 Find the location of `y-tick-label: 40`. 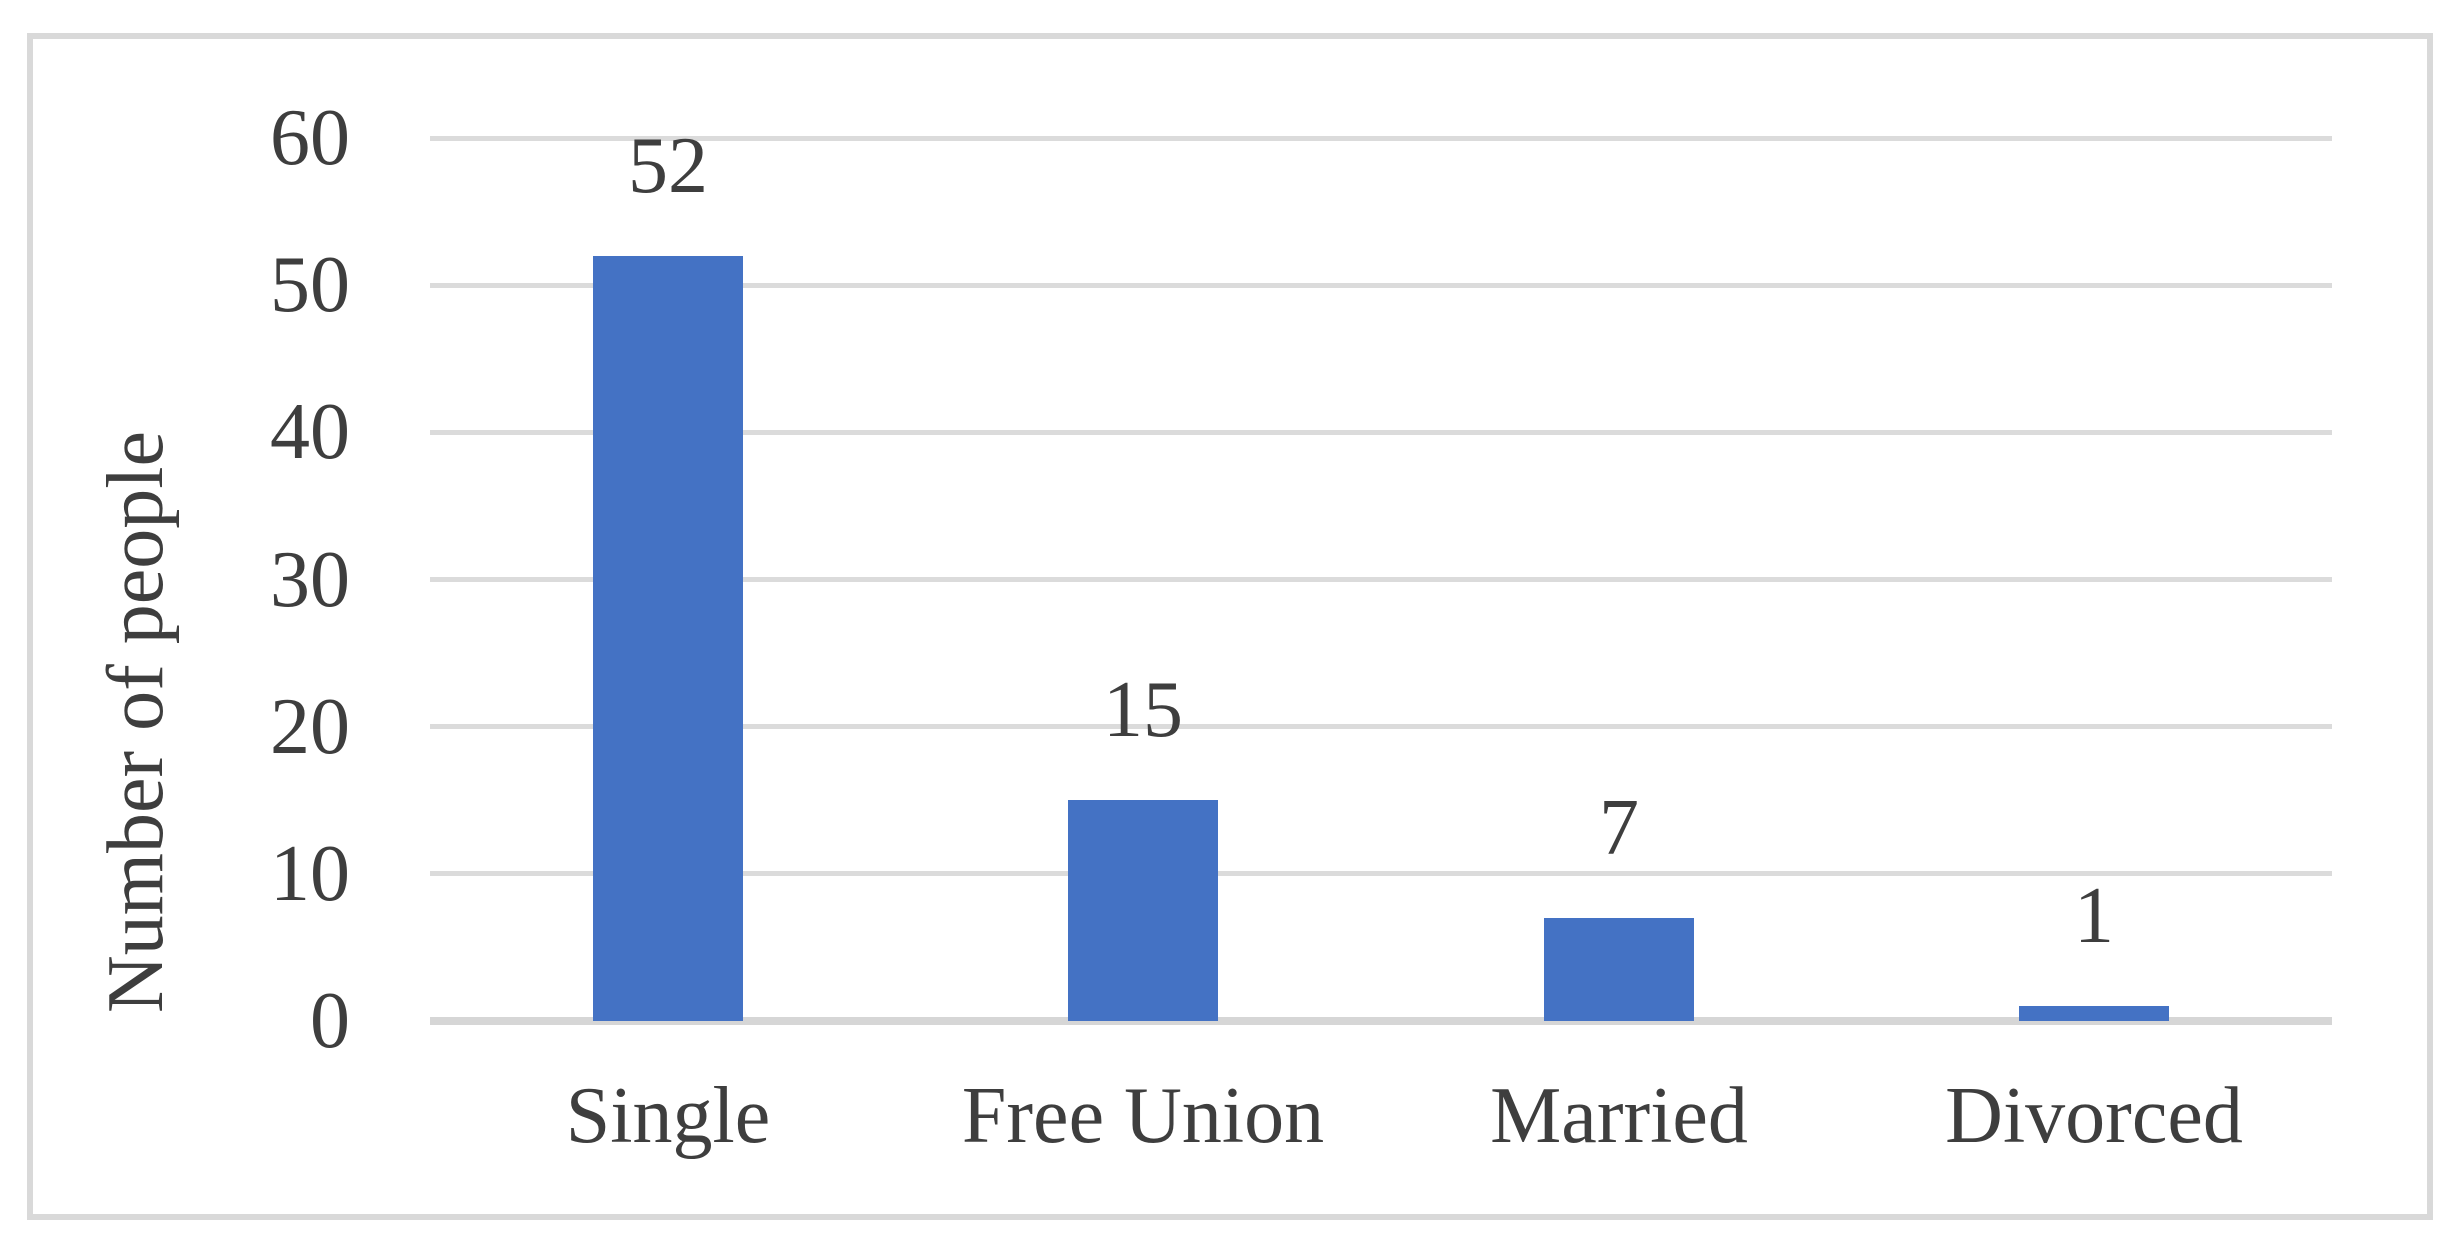

y-tick-label: 40 is located at coordinates (310, 432).